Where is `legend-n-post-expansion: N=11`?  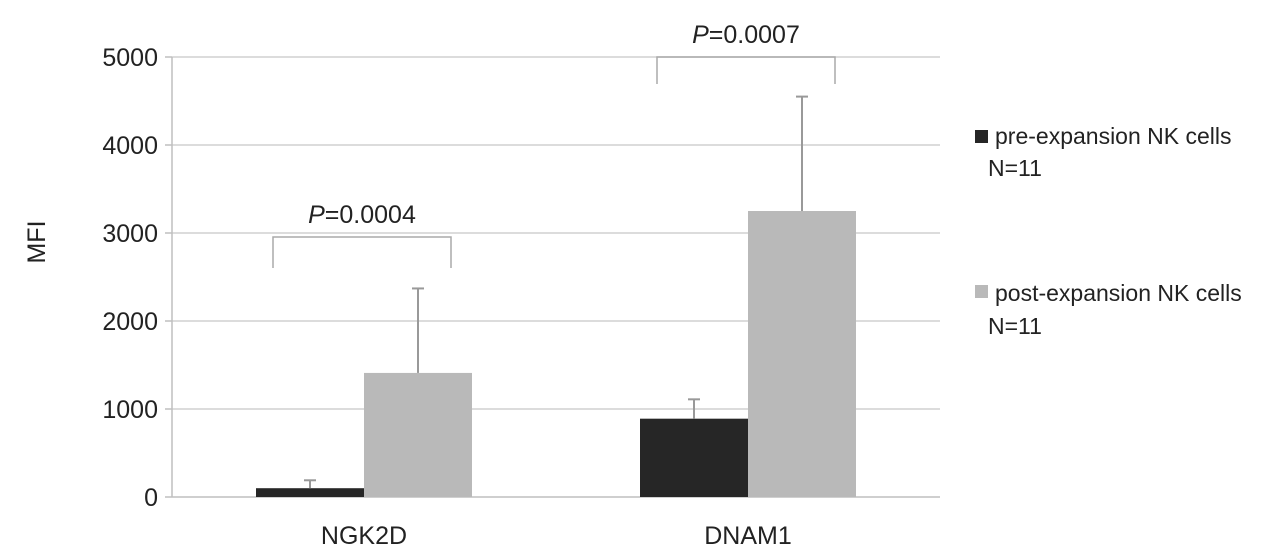
legend-n-post-expansion: N=11 is located at coordinates (1015, 326).